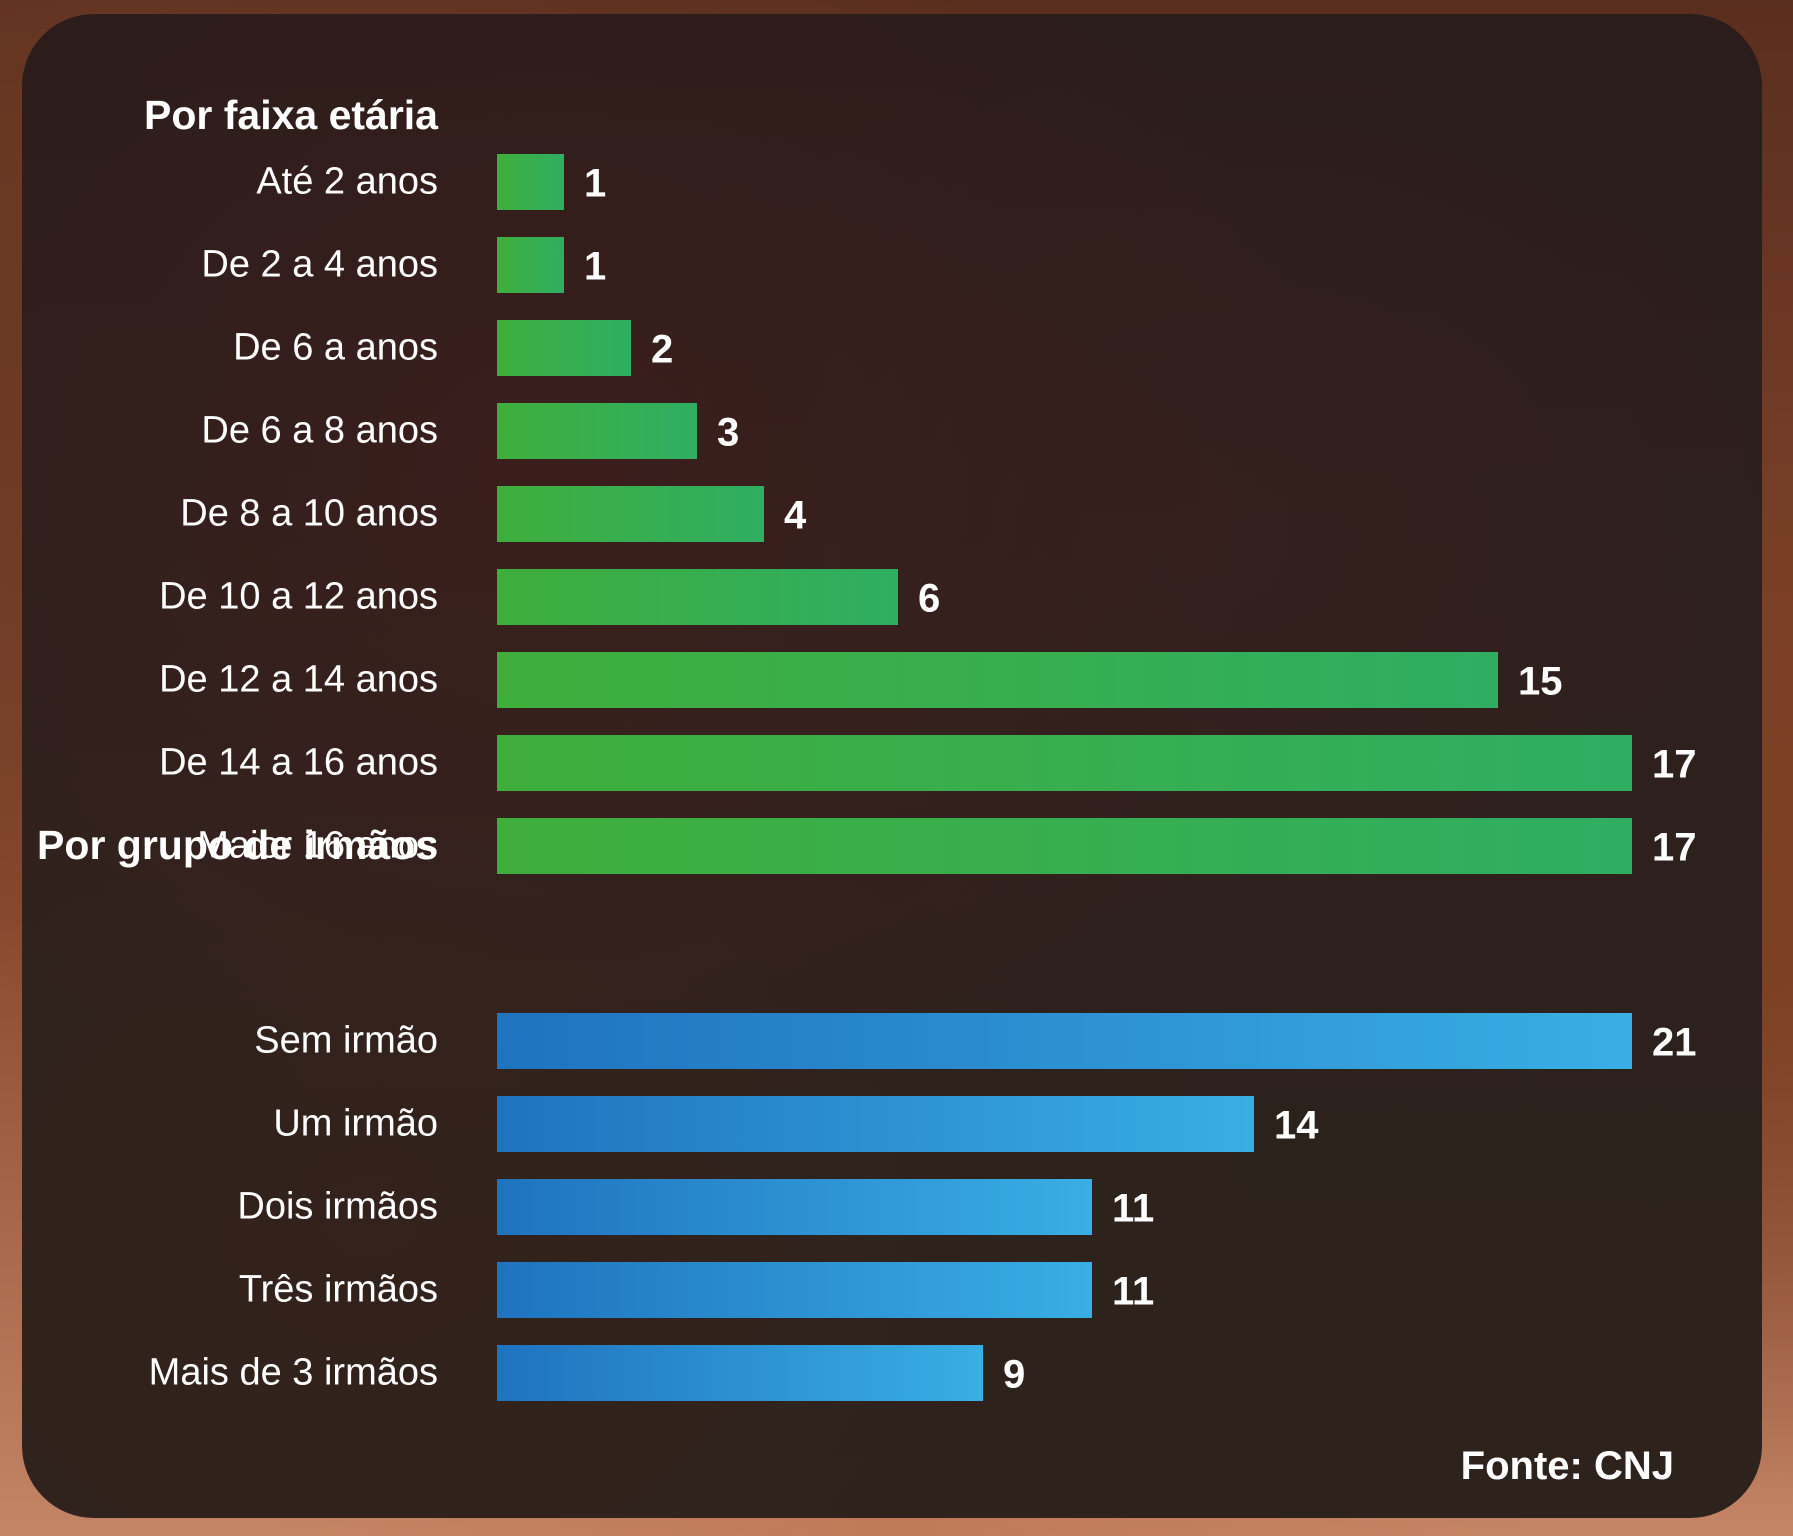  I want to click on siblings-section-title: Por grupo de irmãos, so click(237, 845).